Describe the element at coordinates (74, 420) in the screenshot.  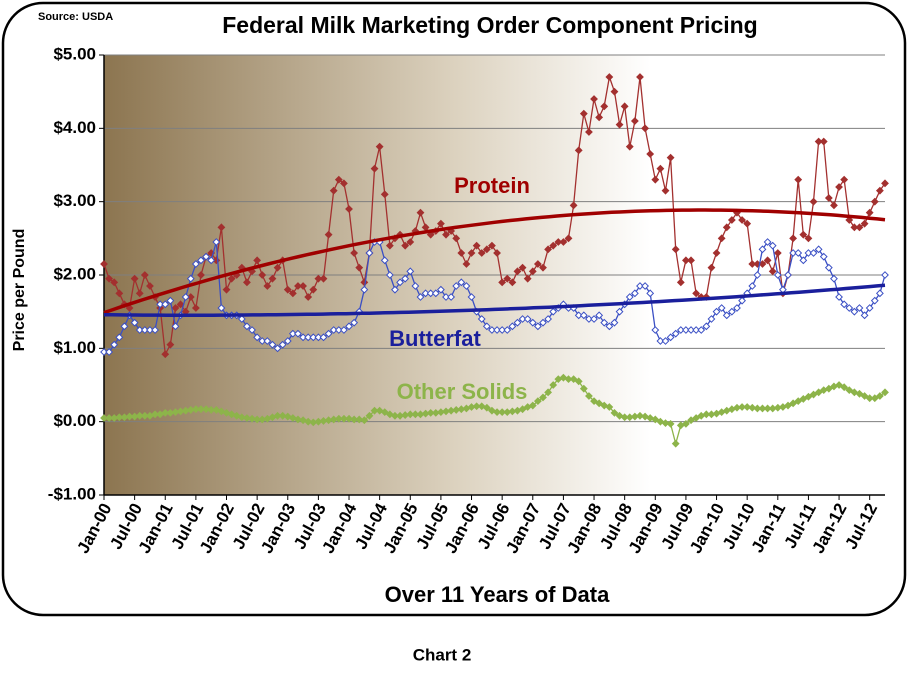
I see `y-tick-label: $0.00` at that location.